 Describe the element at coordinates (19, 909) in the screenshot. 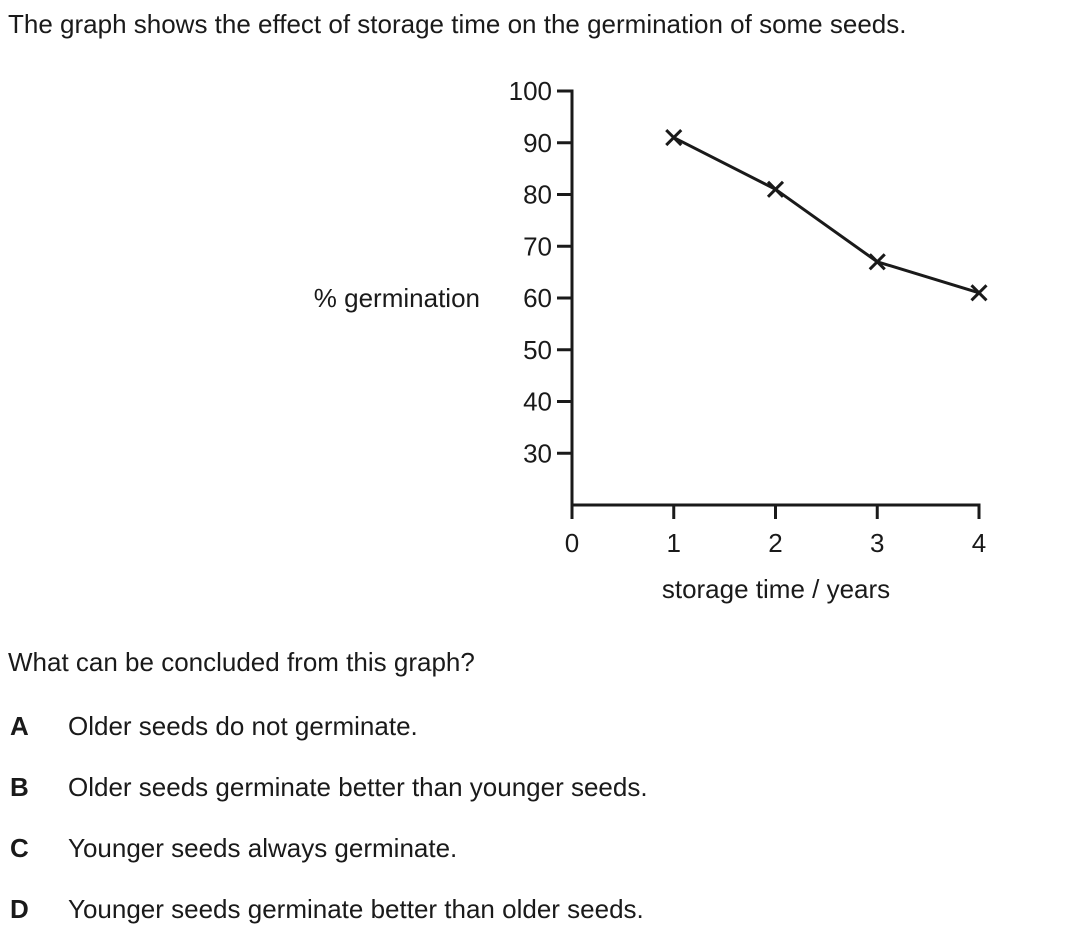

I see `option-letter: D` at that location.